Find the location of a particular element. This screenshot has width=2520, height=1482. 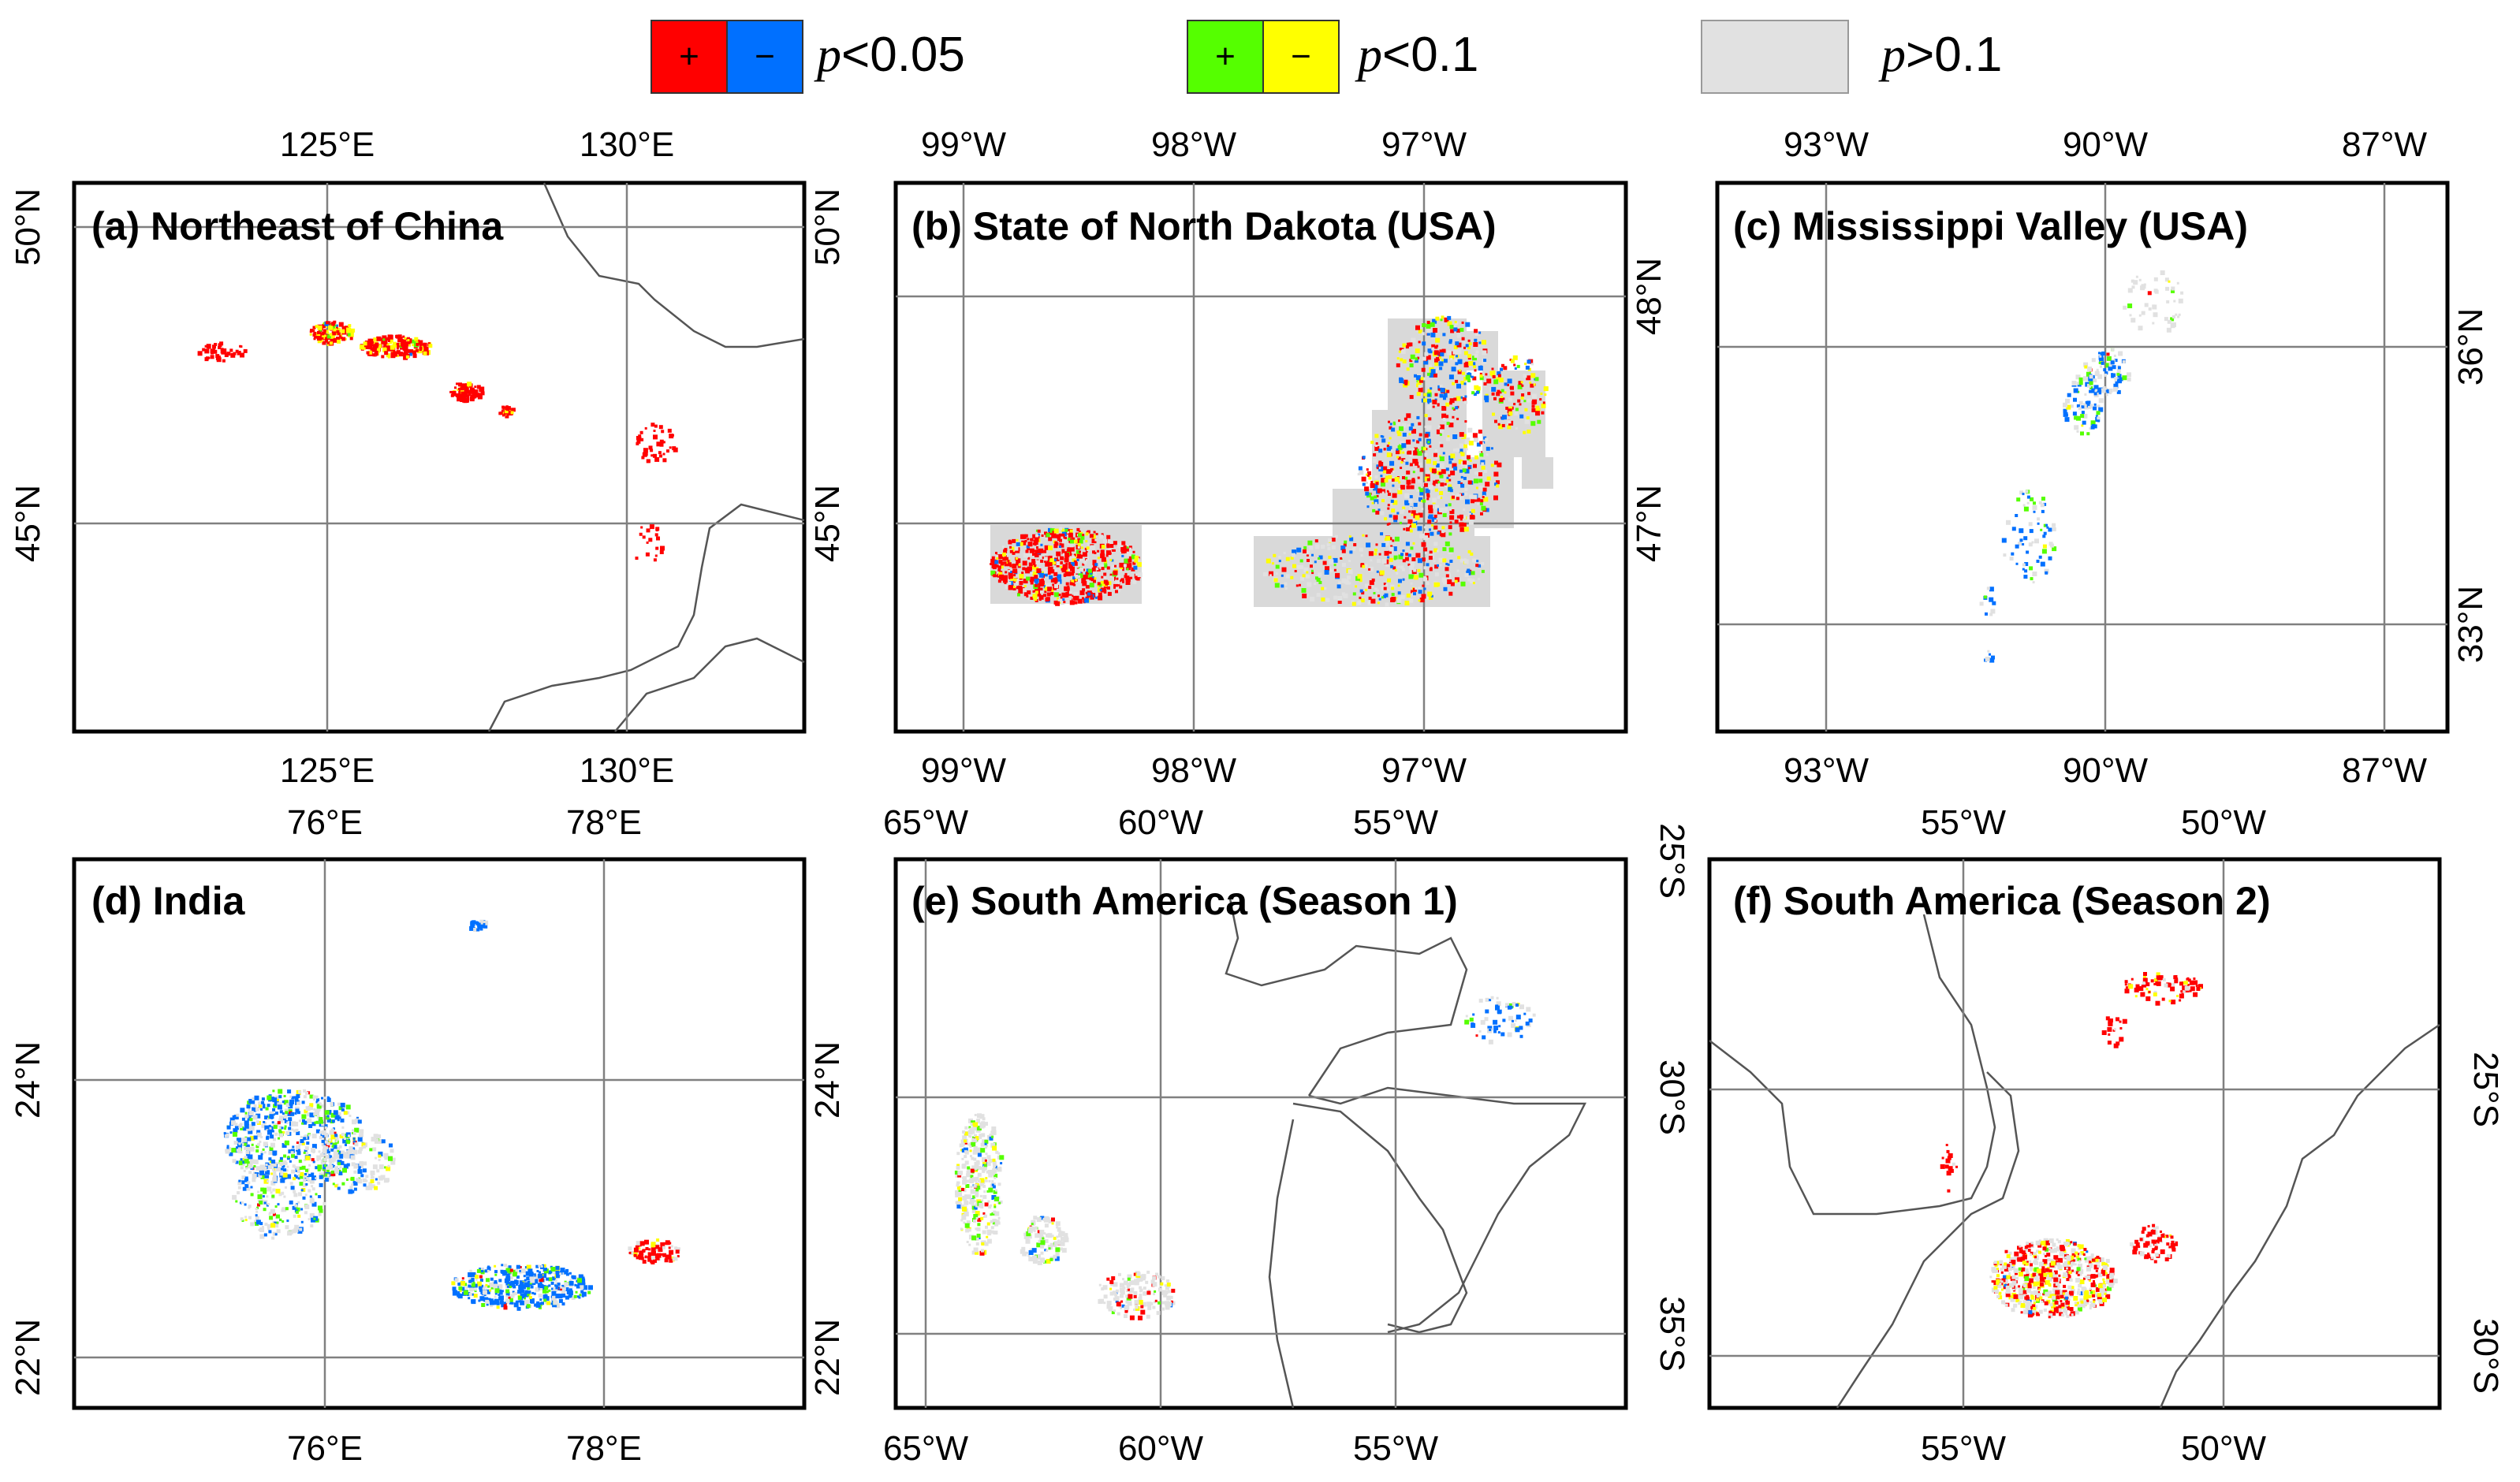

panel-f-frame is located at coordinates (2074, 1133).